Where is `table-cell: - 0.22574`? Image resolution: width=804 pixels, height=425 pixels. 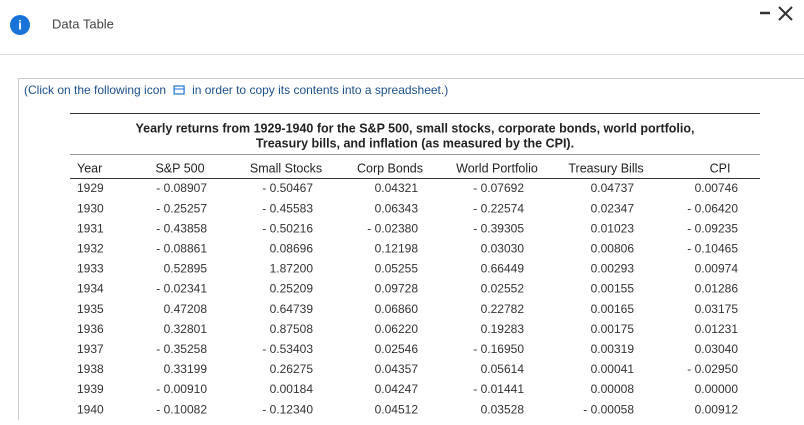
table-cell: - 0.22574 is located at coordinates (498, 208).